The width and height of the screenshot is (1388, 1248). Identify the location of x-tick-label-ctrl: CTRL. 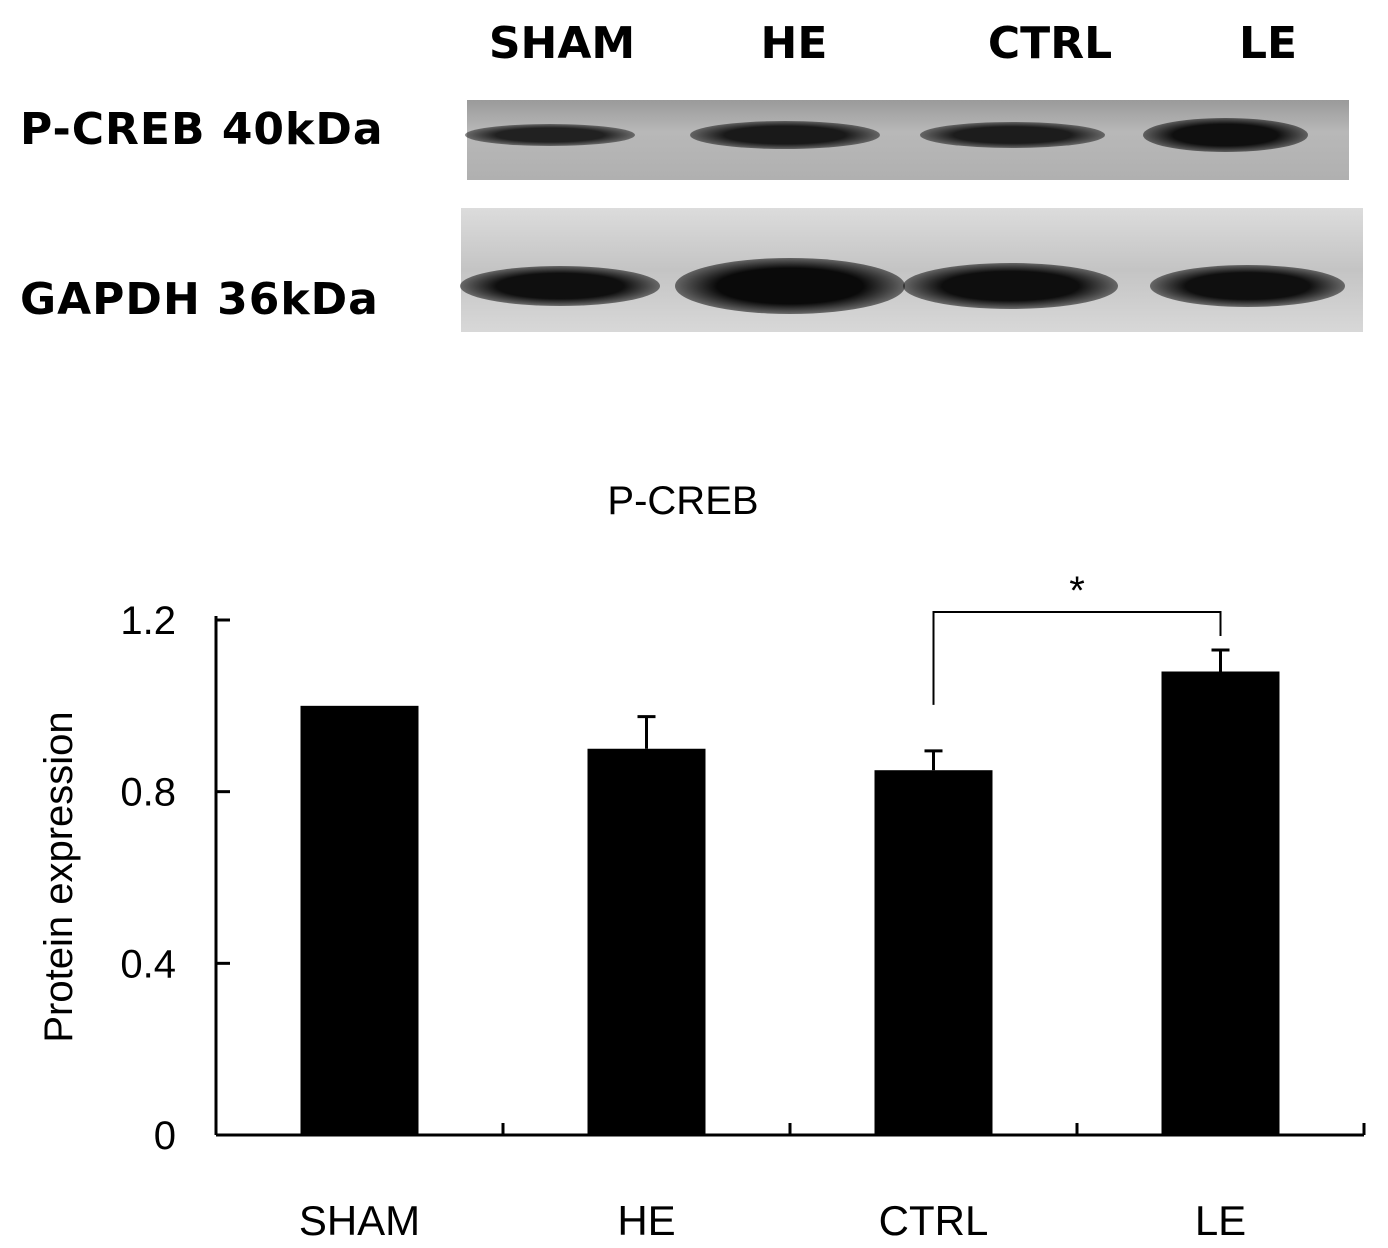
(934, 1220).